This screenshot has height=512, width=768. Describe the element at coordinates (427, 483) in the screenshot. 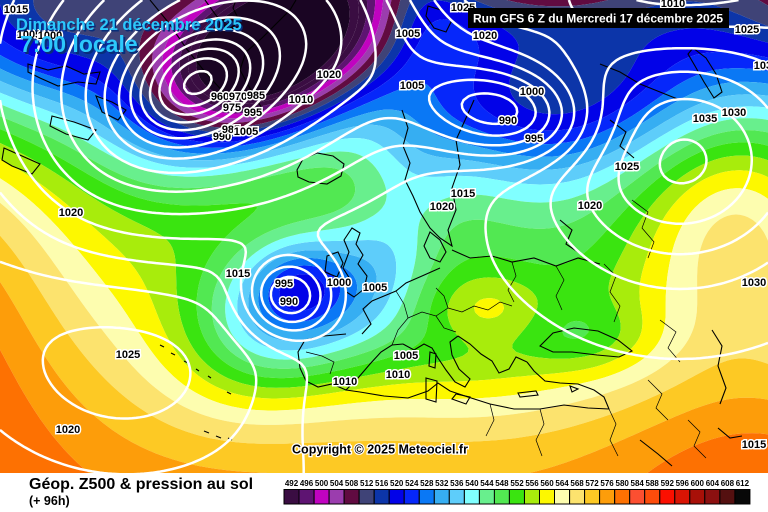

I see `svg-text: 528` at that location.